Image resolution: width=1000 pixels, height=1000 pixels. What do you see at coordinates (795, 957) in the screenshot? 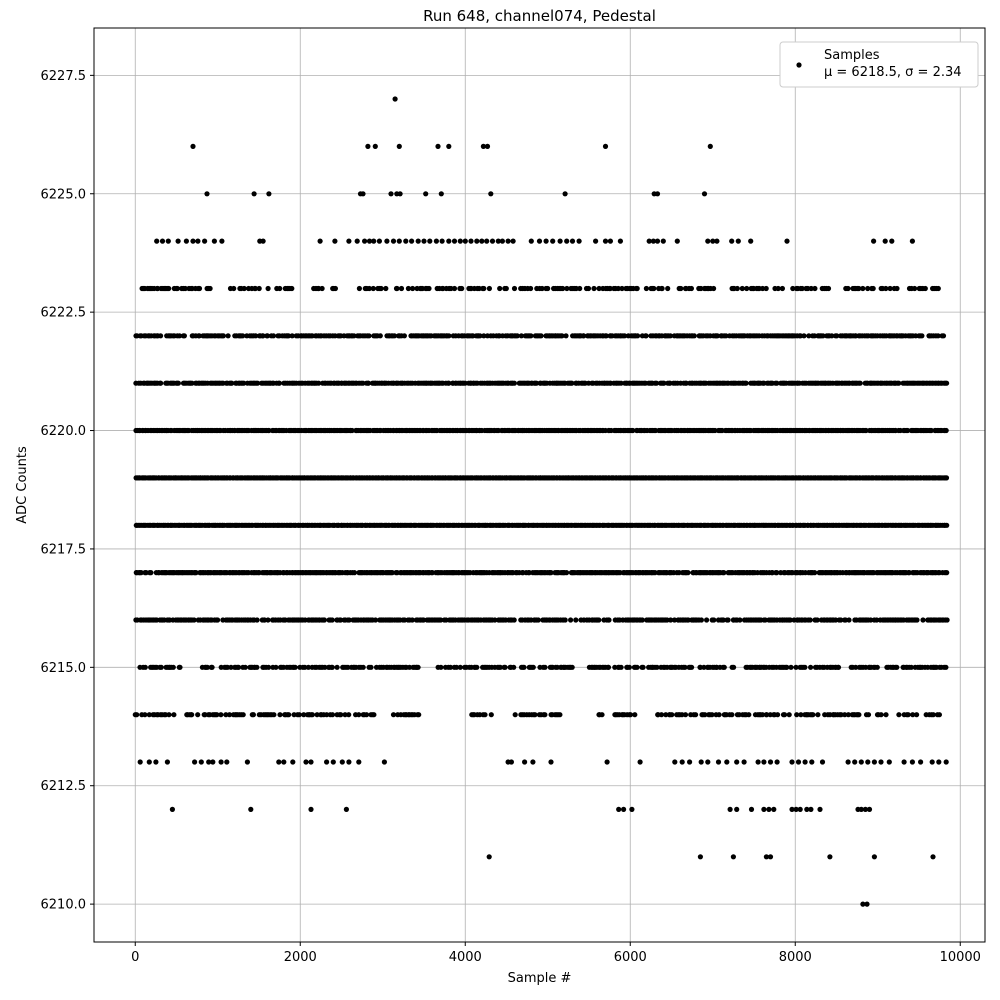
I see `x-tick-label: 8000` at bounding box center [795, 957].